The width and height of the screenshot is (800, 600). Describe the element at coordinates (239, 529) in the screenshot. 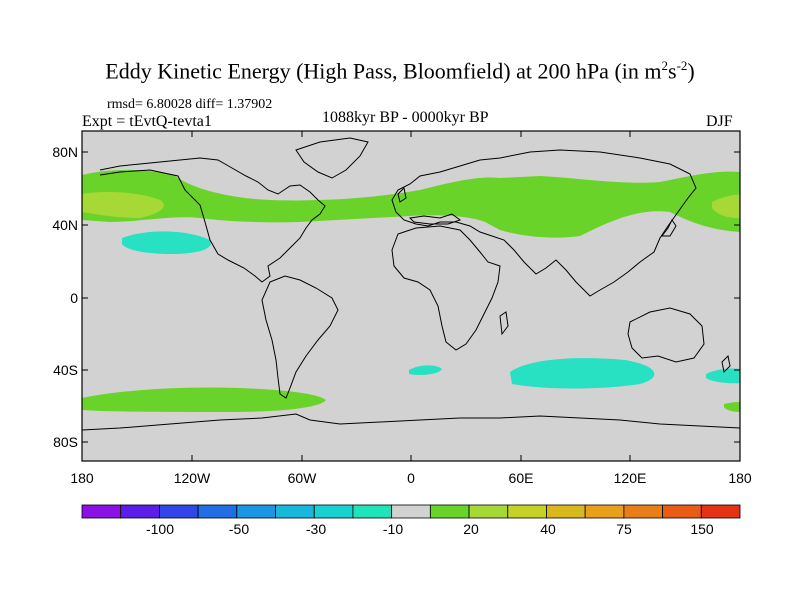

I see `colorbar-label: -50` at that location.